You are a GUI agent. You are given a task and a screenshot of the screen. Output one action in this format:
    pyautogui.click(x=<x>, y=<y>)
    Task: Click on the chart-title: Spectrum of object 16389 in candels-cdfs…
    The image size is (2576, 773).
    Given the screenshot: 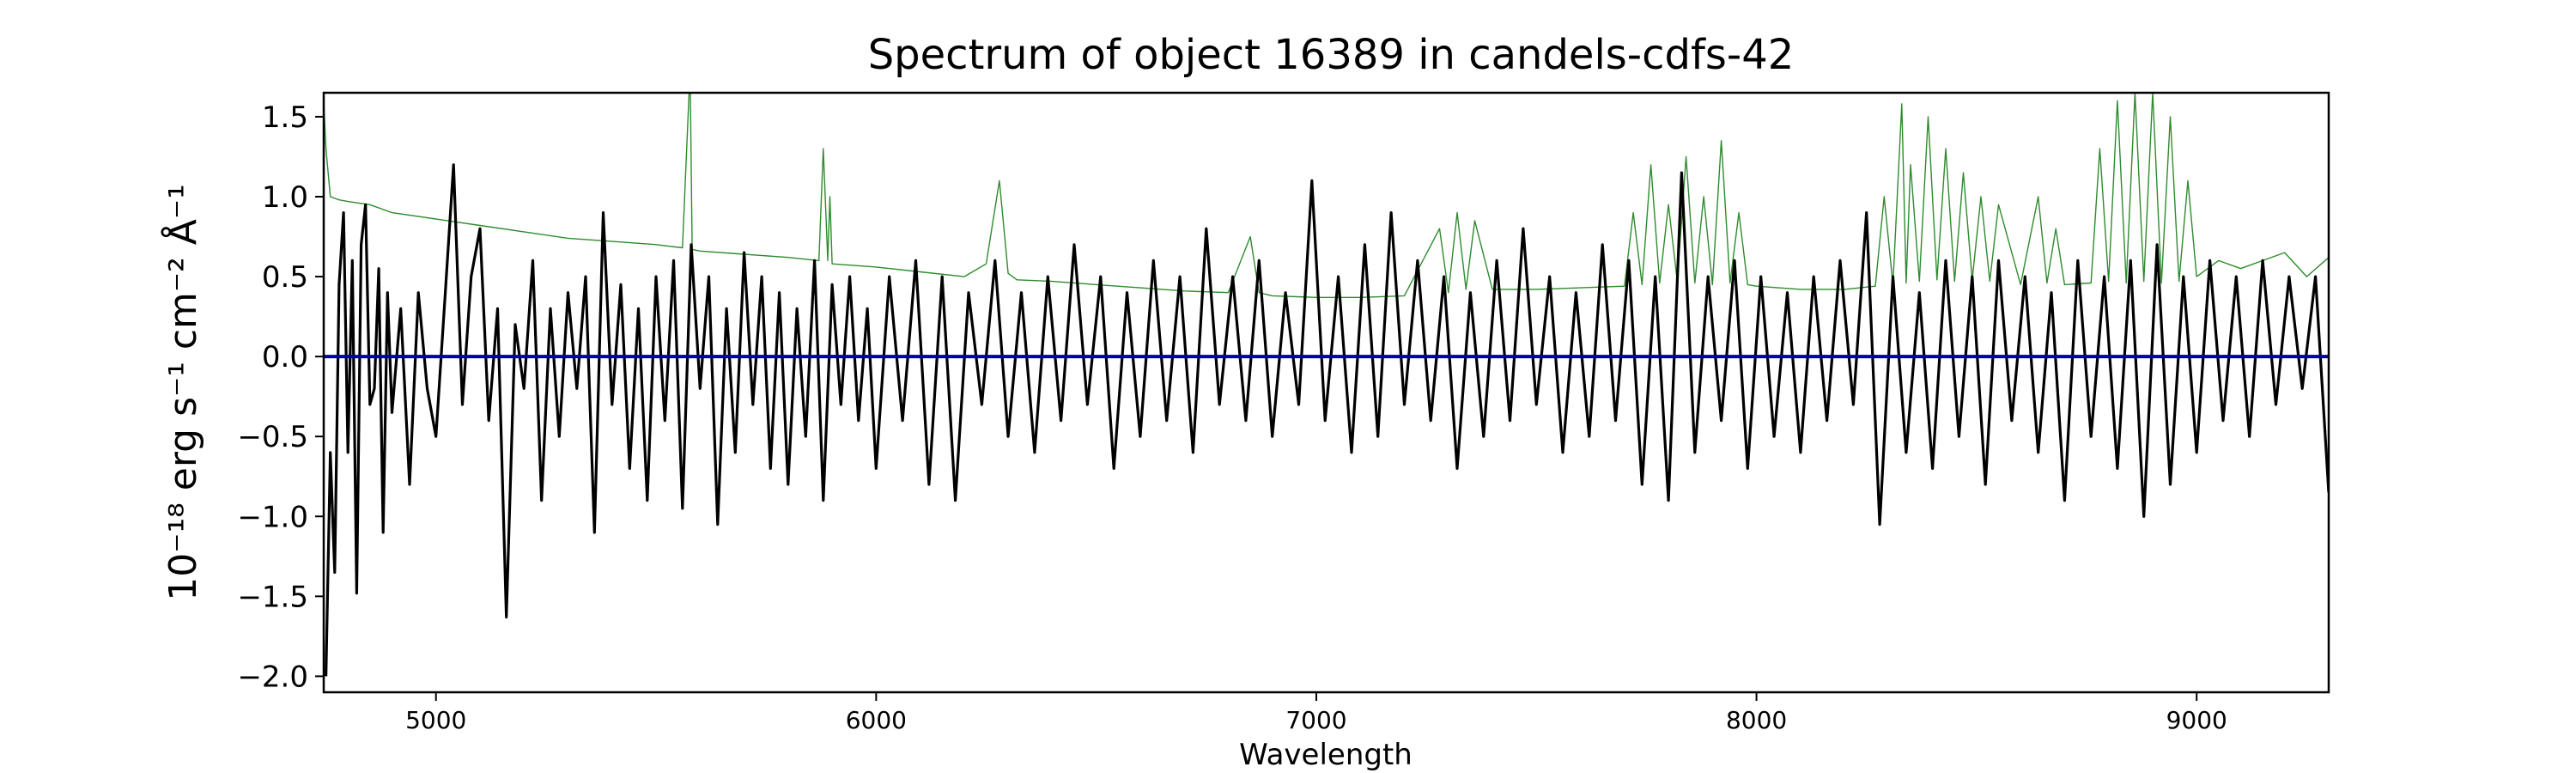 What is the action you would take?
    pyautogui.click(x=1331, y=55)
    